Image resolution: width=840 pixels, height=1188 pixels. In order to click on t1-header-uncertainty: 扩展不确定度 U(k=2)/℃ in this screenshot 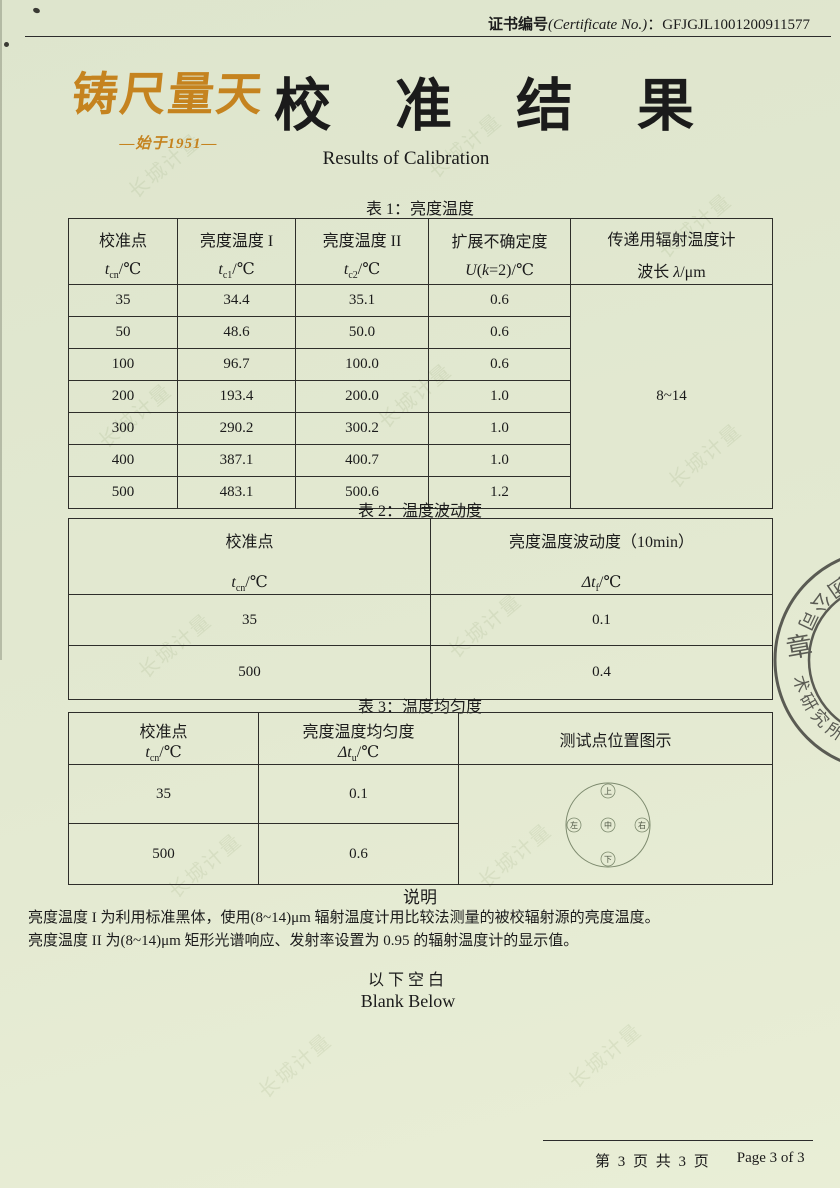, I will do `click(499, 251)`.